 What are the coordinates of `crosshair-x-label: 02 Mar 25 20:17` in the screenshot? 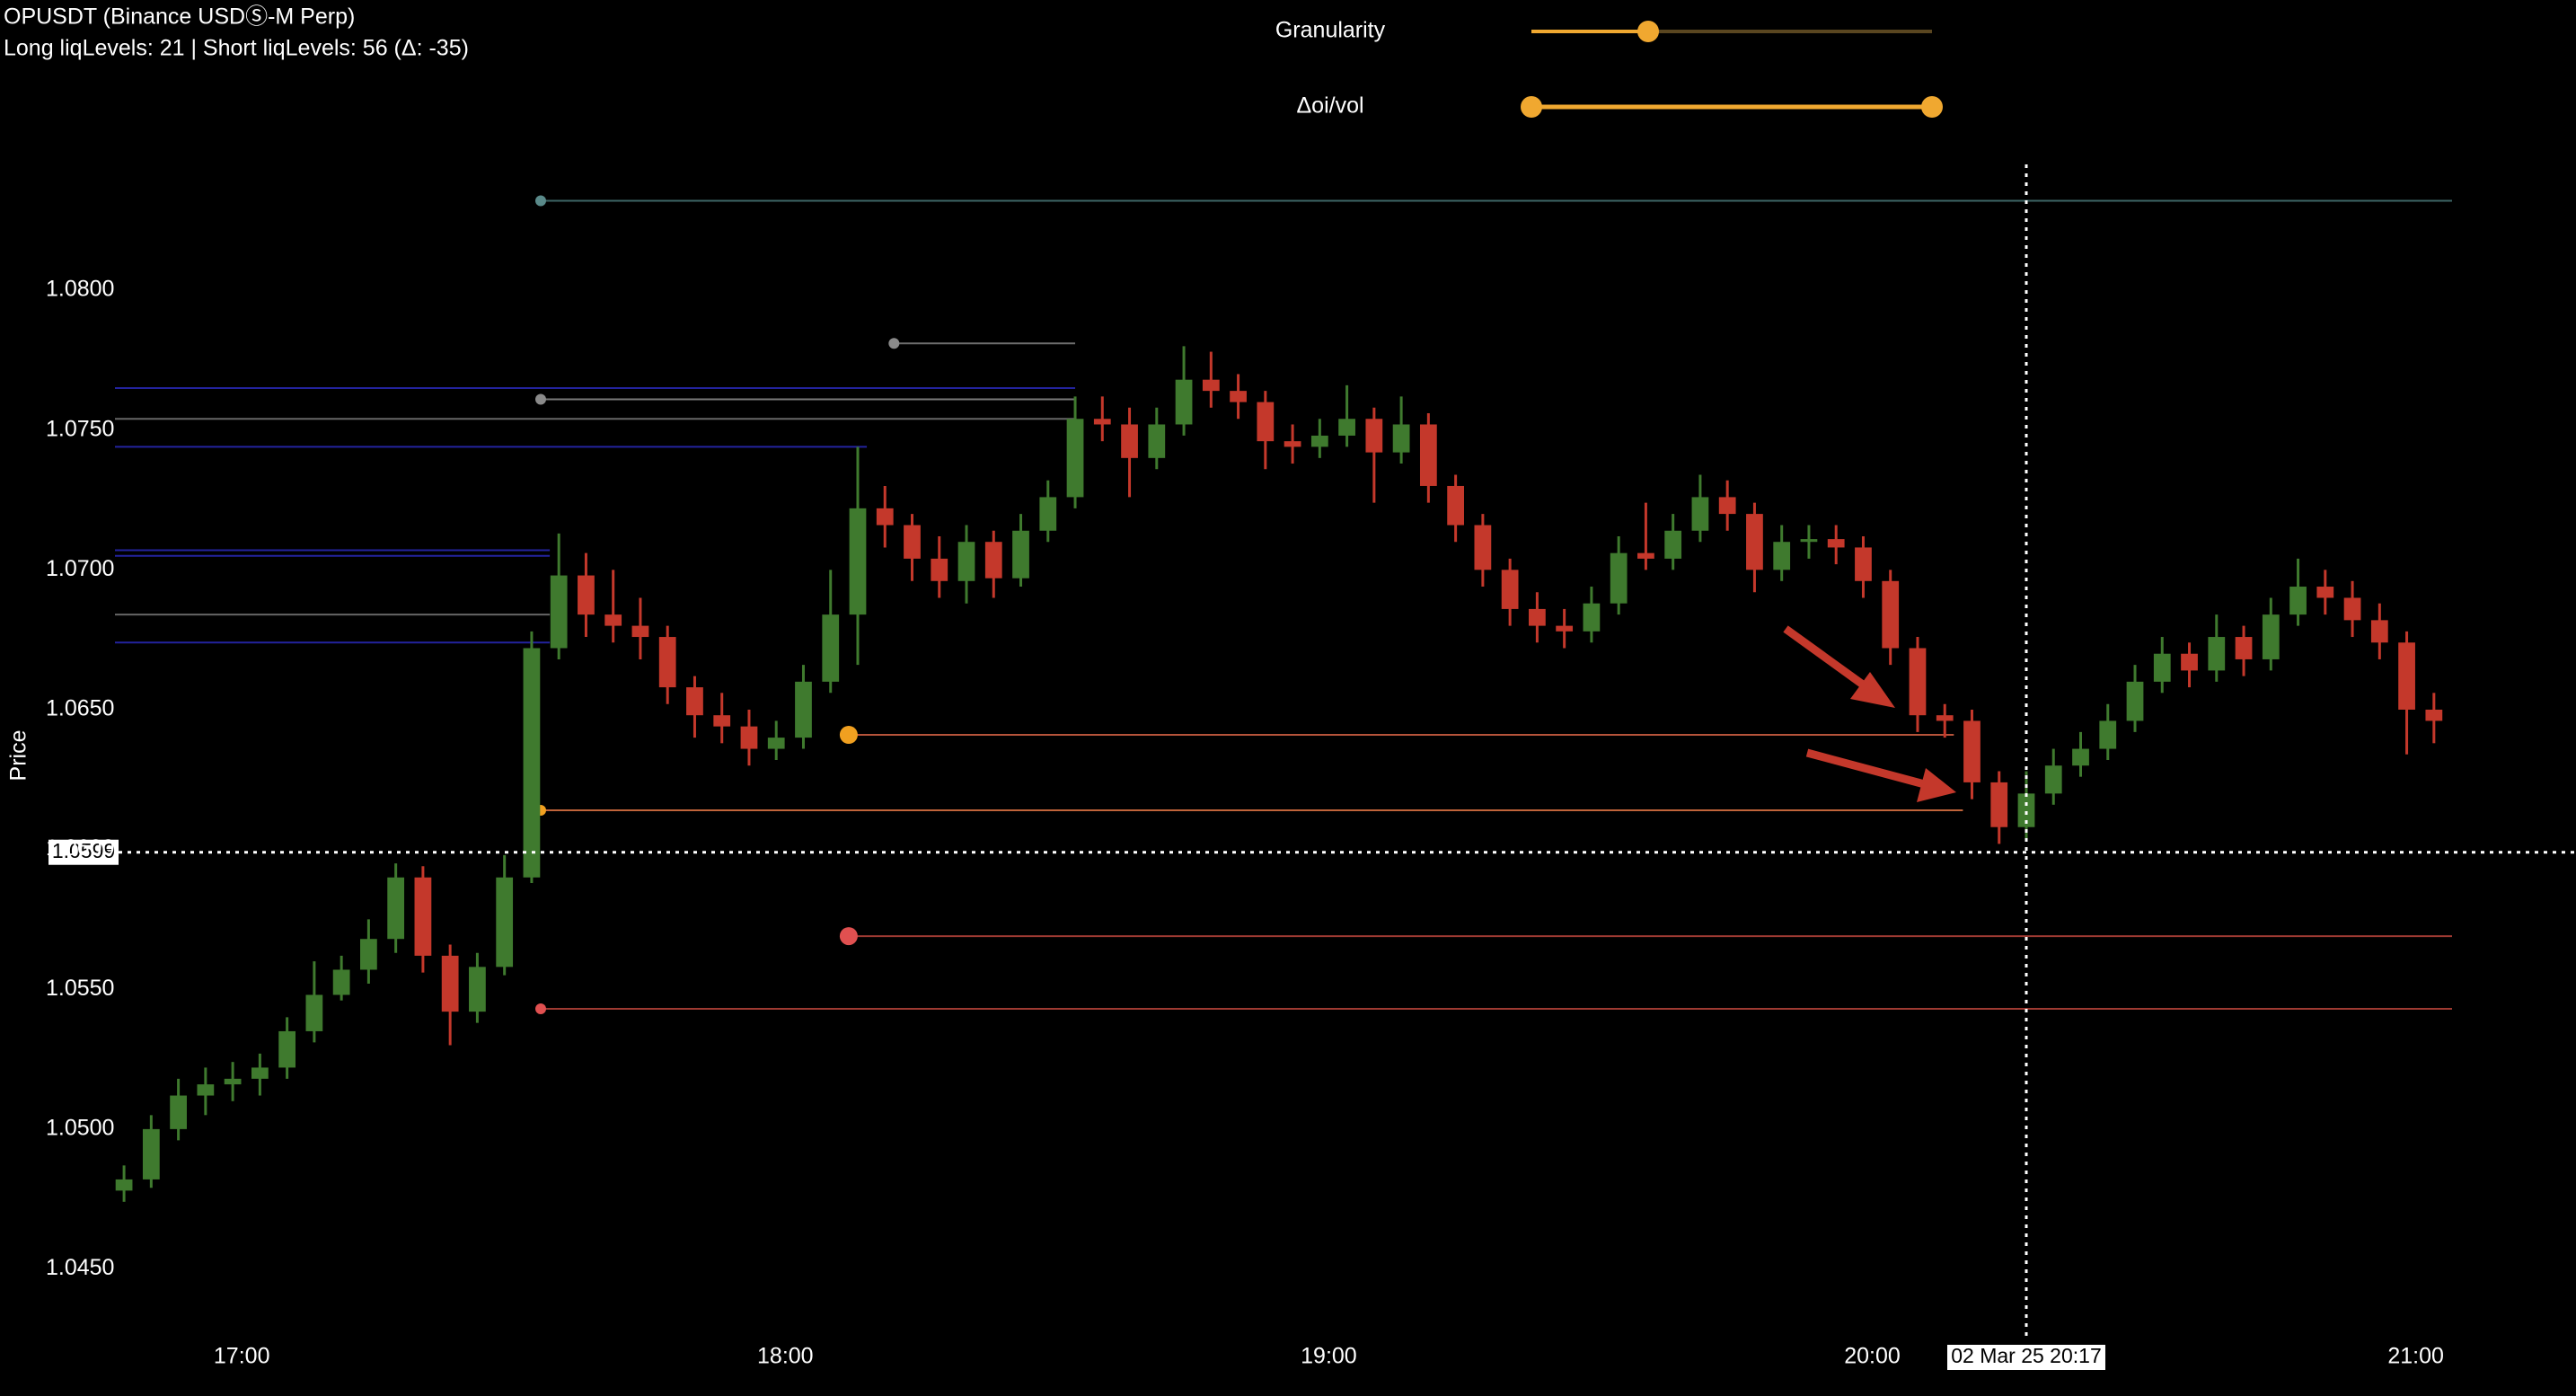 It's located at (2026, 1356).